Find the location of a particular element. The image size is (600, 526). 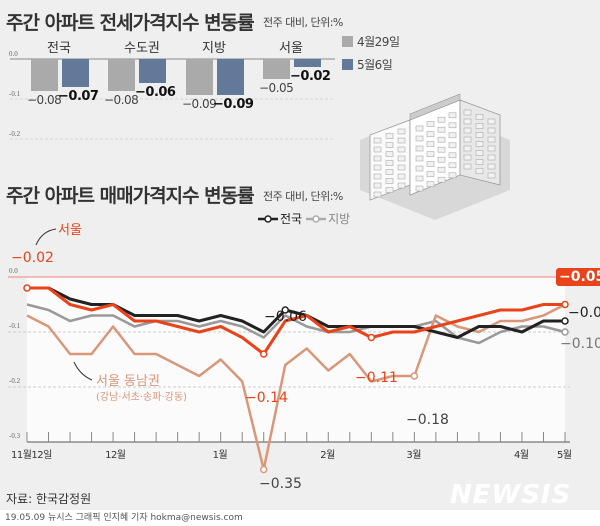

data-point-서울 동남권 is located at coordinates (414, 376).